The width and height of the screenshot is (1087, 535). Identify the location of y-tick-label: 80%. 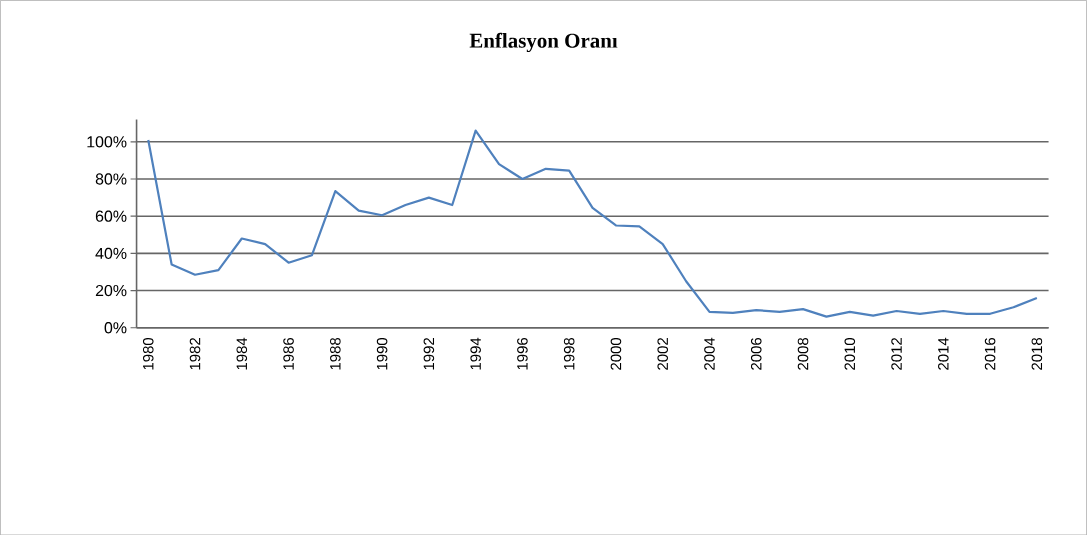
(111, 179).